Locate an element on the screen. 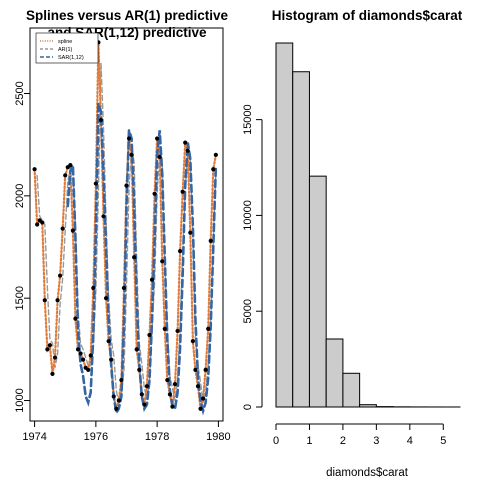  left-x-tick-label: 1974 is located at coordinates (34, 437).